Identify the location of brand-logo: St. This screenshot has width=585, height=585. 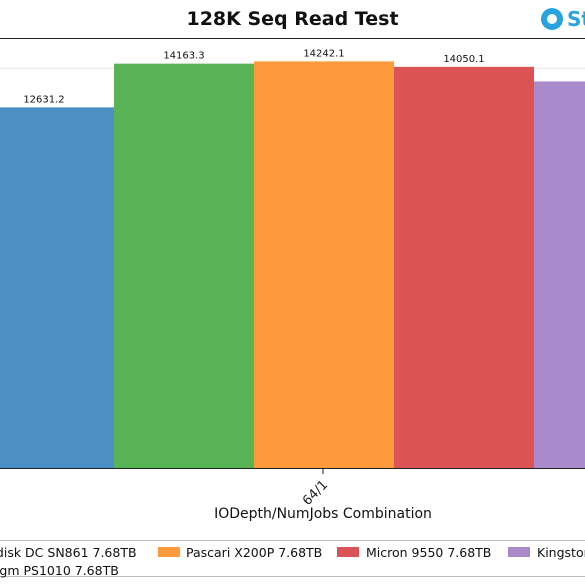
(563, 19).